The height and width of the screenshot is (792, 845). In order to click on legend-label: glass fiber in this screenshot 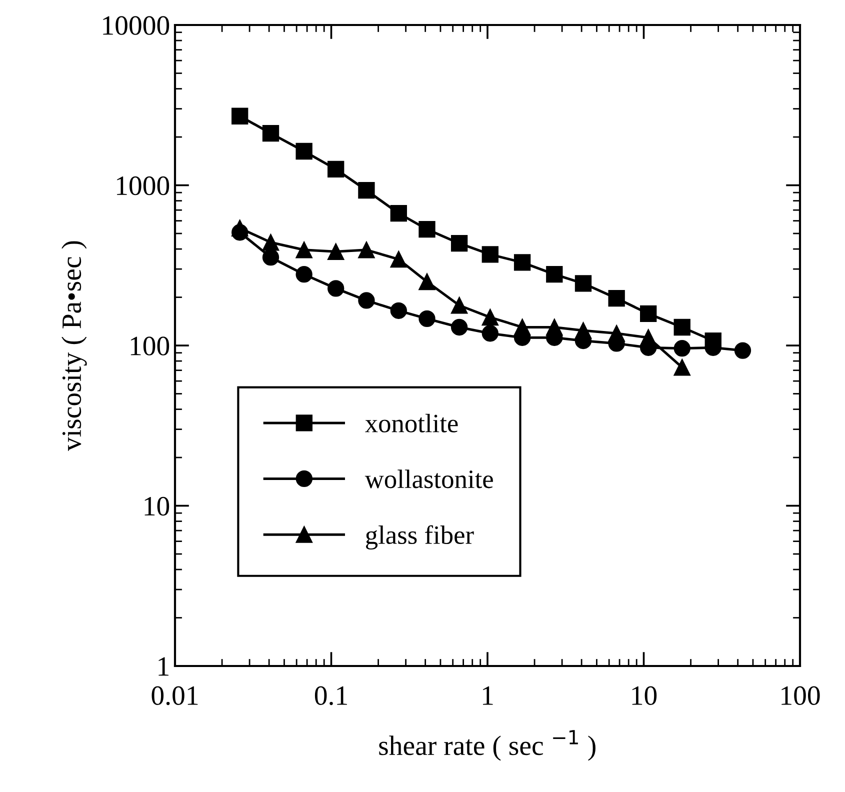, I will do `click(420, 537)`.